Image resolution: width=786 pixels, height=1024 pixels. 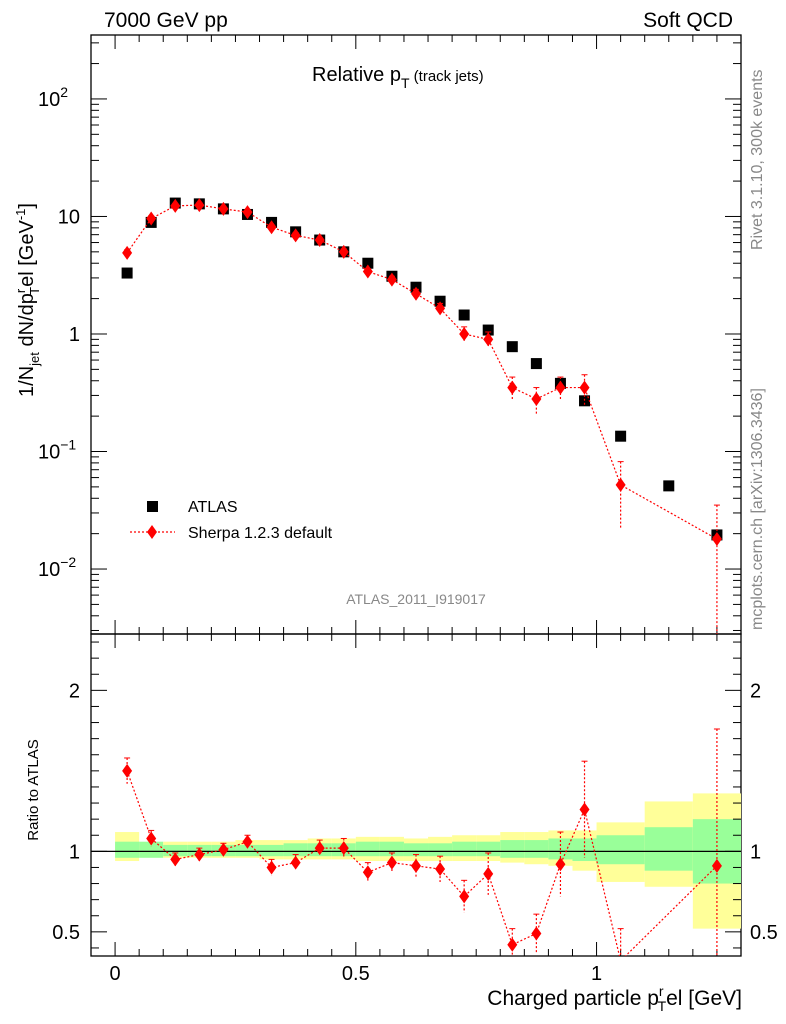 What do you see at coordinates (757, 509) in the screenshot?
I see `mcplots-label: mcplots.cern.ch [arXiv:1306.3436]` at bounding box center [757, 509].